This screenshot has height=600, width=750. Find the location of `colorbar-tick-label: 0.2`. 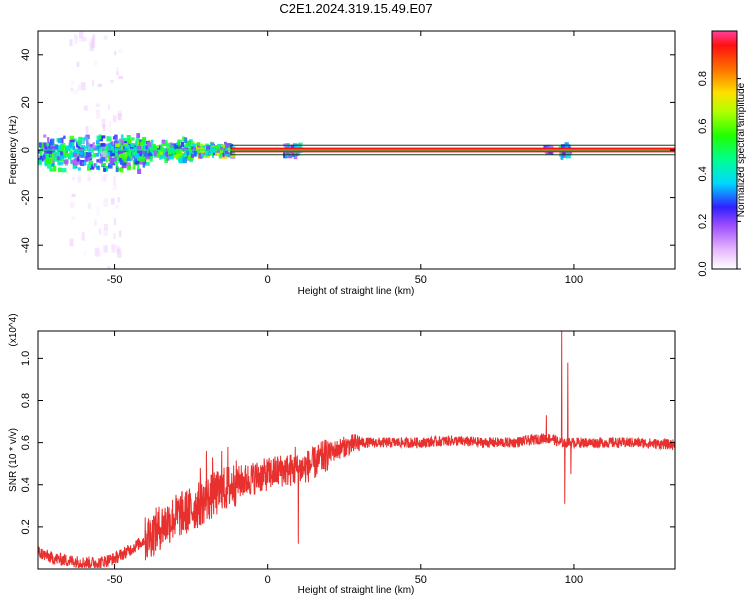

colorbar-tick-label: 0.2 is located at coordinates (703, 221).